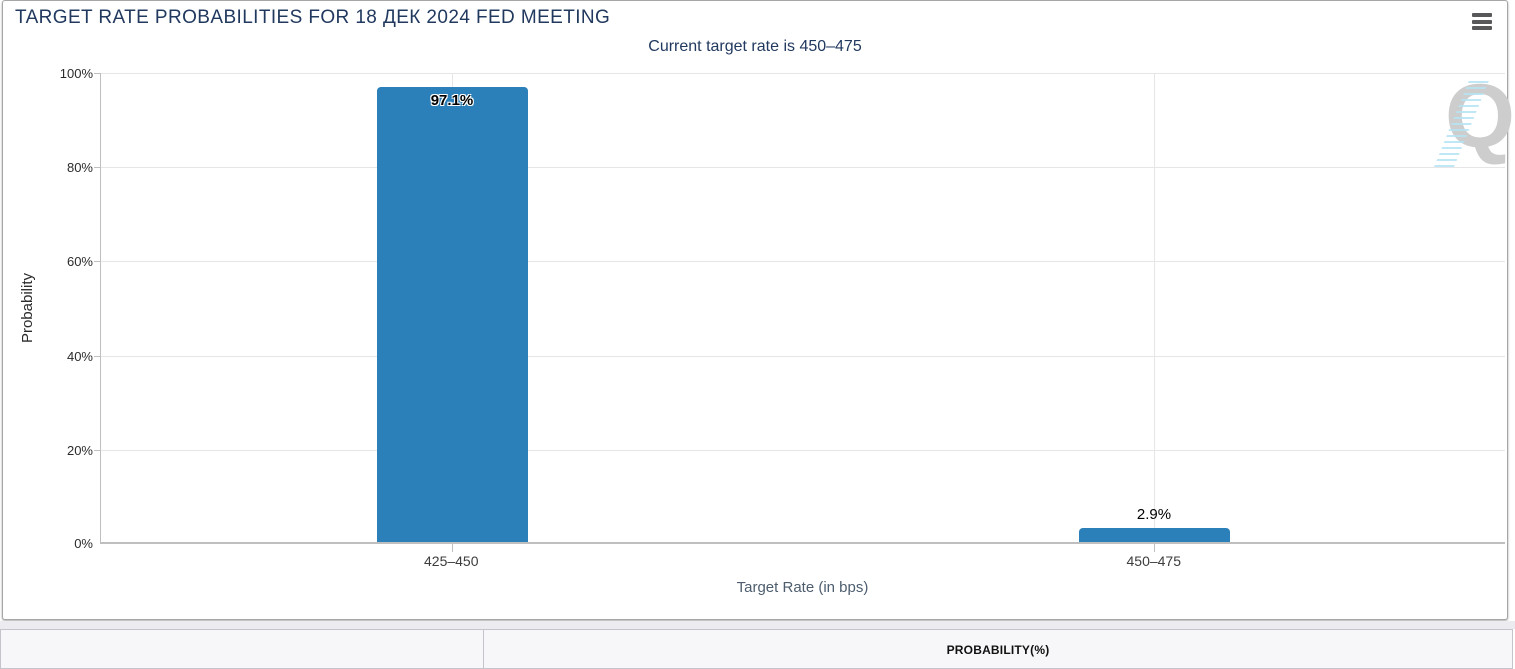 The height and width of the screenshot is (669, 1515). What do you see at coordinates (79, 261) in the screenshot?
I see `y-tick-label: 60%` at bounding box center [79, 261].